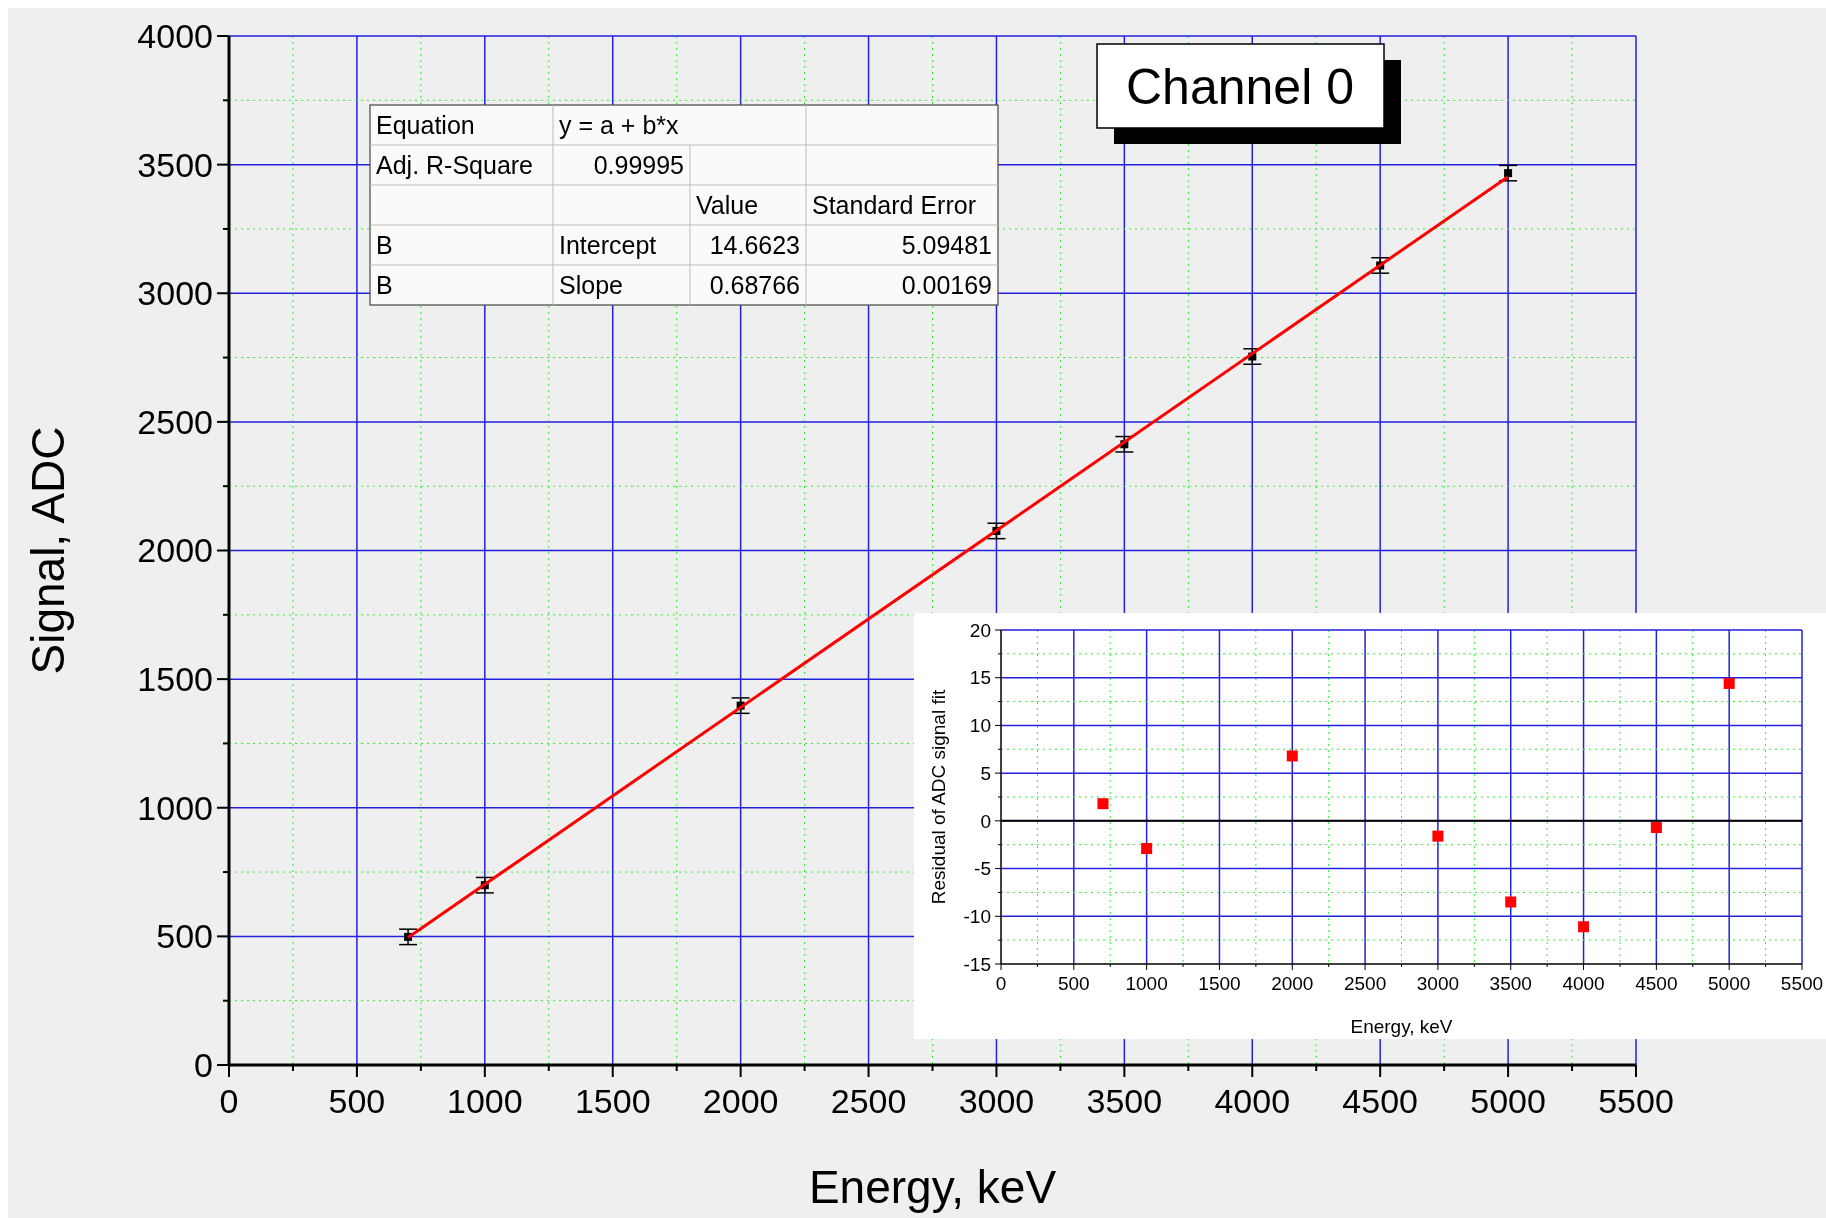 Image resolution: width=1826 pixels, height=1218 pixels. Describe the element at coordinates (977, 916) in the screenshot. I see `y-tick-label: -10` at that location.